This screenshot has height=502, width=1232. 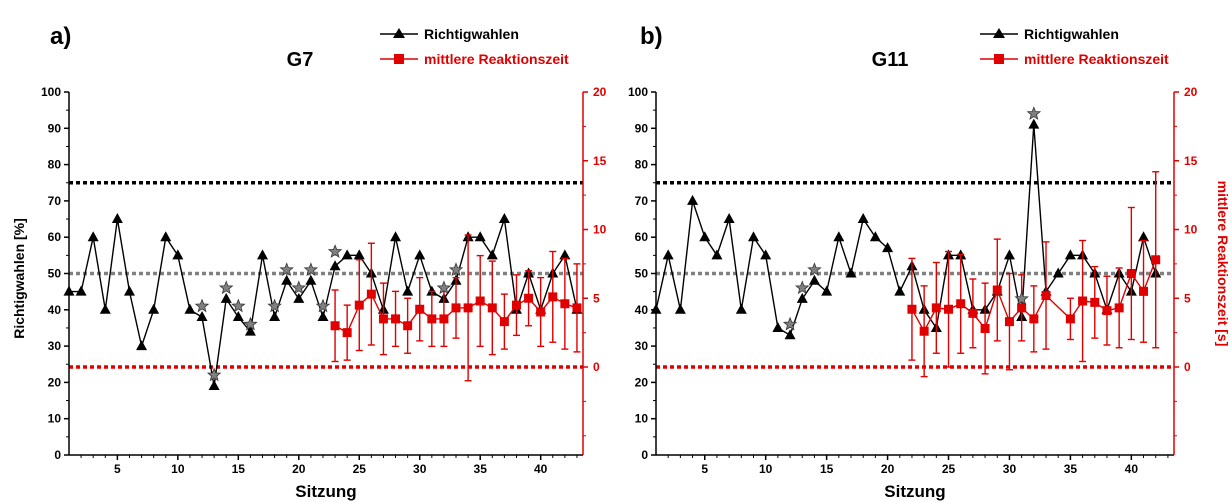 I want to click on y2-axis-label: mittlere Reaktionszeit [s], so click(x=1223, y=264).